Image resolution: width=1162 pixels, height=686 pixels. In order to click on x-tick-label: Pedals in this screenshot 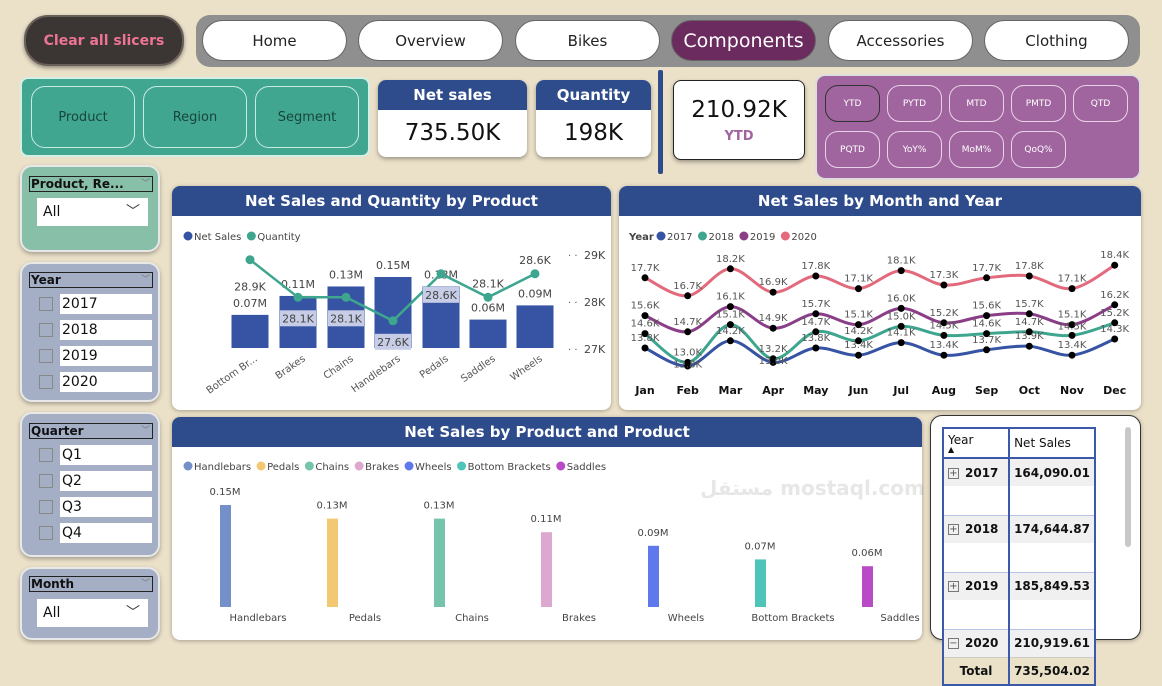, I will do `click(365, 618)`.